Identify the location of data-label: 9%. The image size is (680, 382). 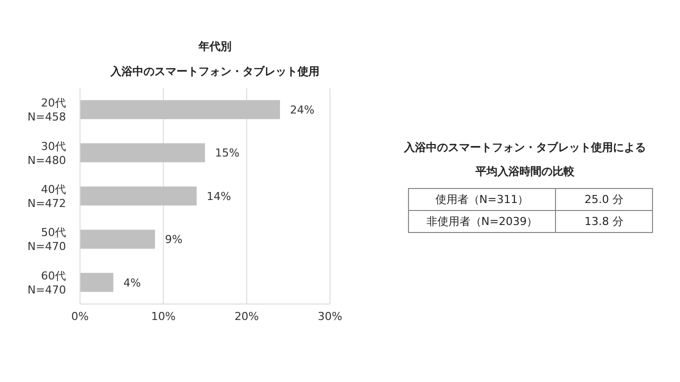
(173, 239).